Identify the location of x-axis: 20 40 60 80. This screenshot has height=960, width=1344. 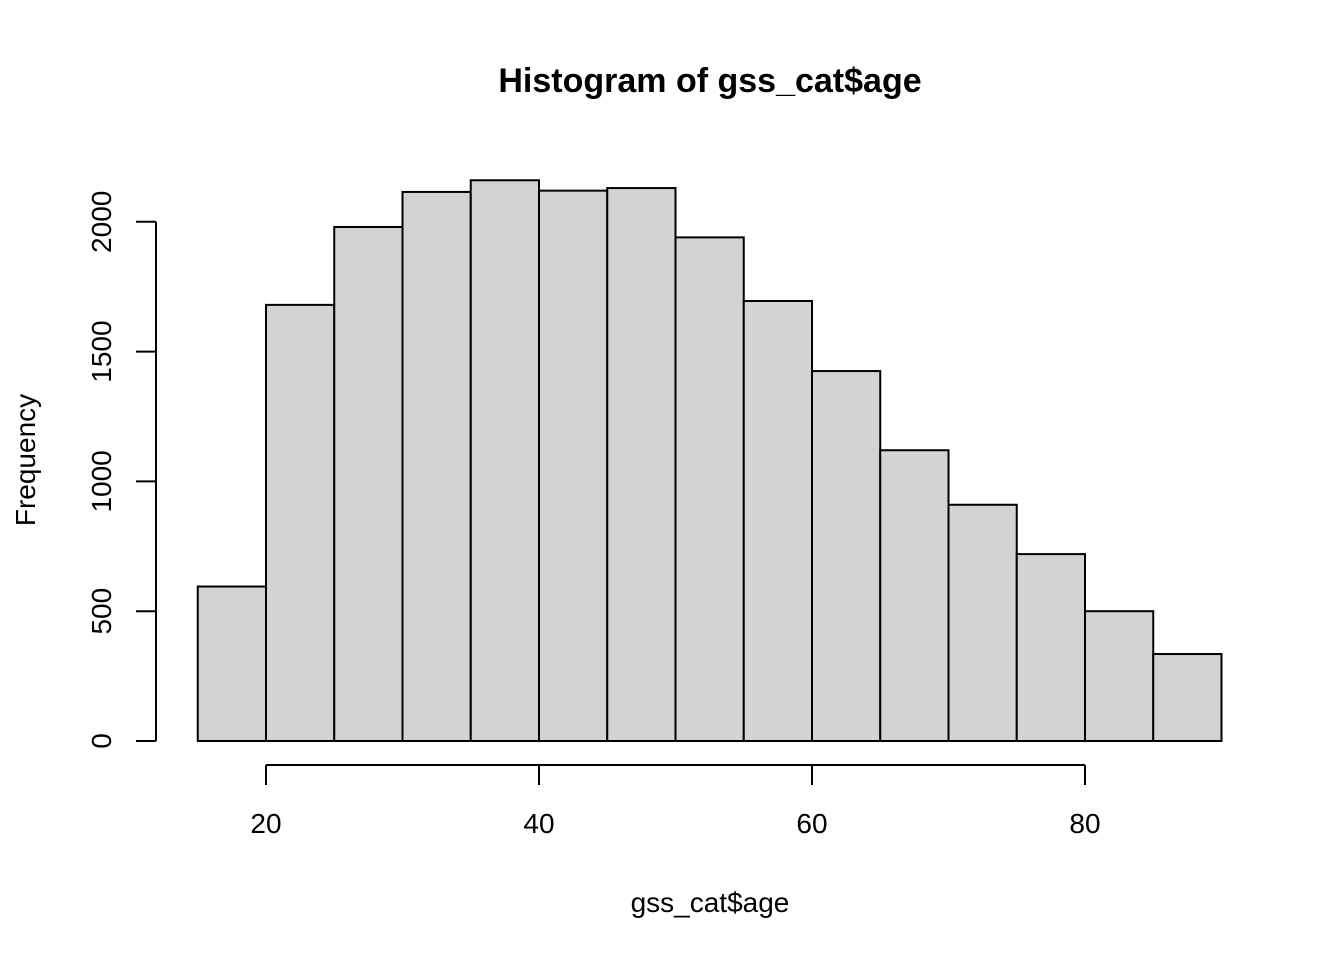
(675, 801).